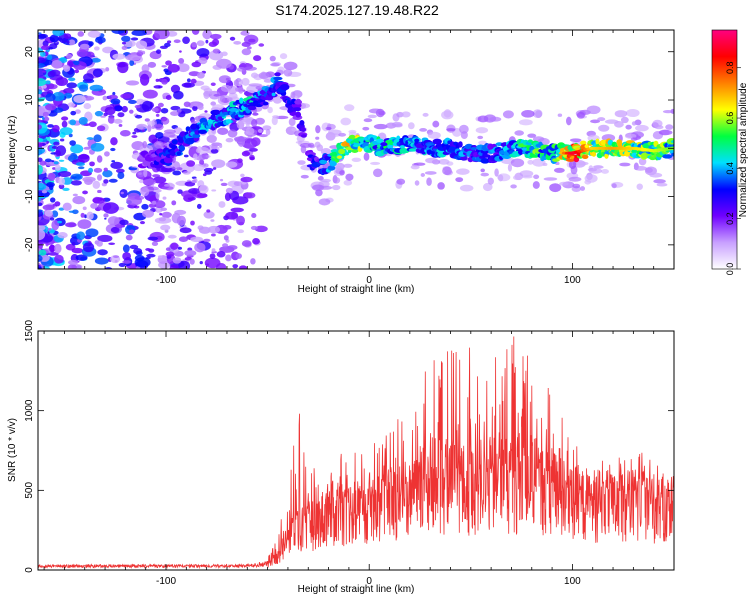  What do you see at coordinates (356, 589) in the screenshot?
I see `snr-x-axis-label: Height of straight line (km)` at bounding box center [356, 589].